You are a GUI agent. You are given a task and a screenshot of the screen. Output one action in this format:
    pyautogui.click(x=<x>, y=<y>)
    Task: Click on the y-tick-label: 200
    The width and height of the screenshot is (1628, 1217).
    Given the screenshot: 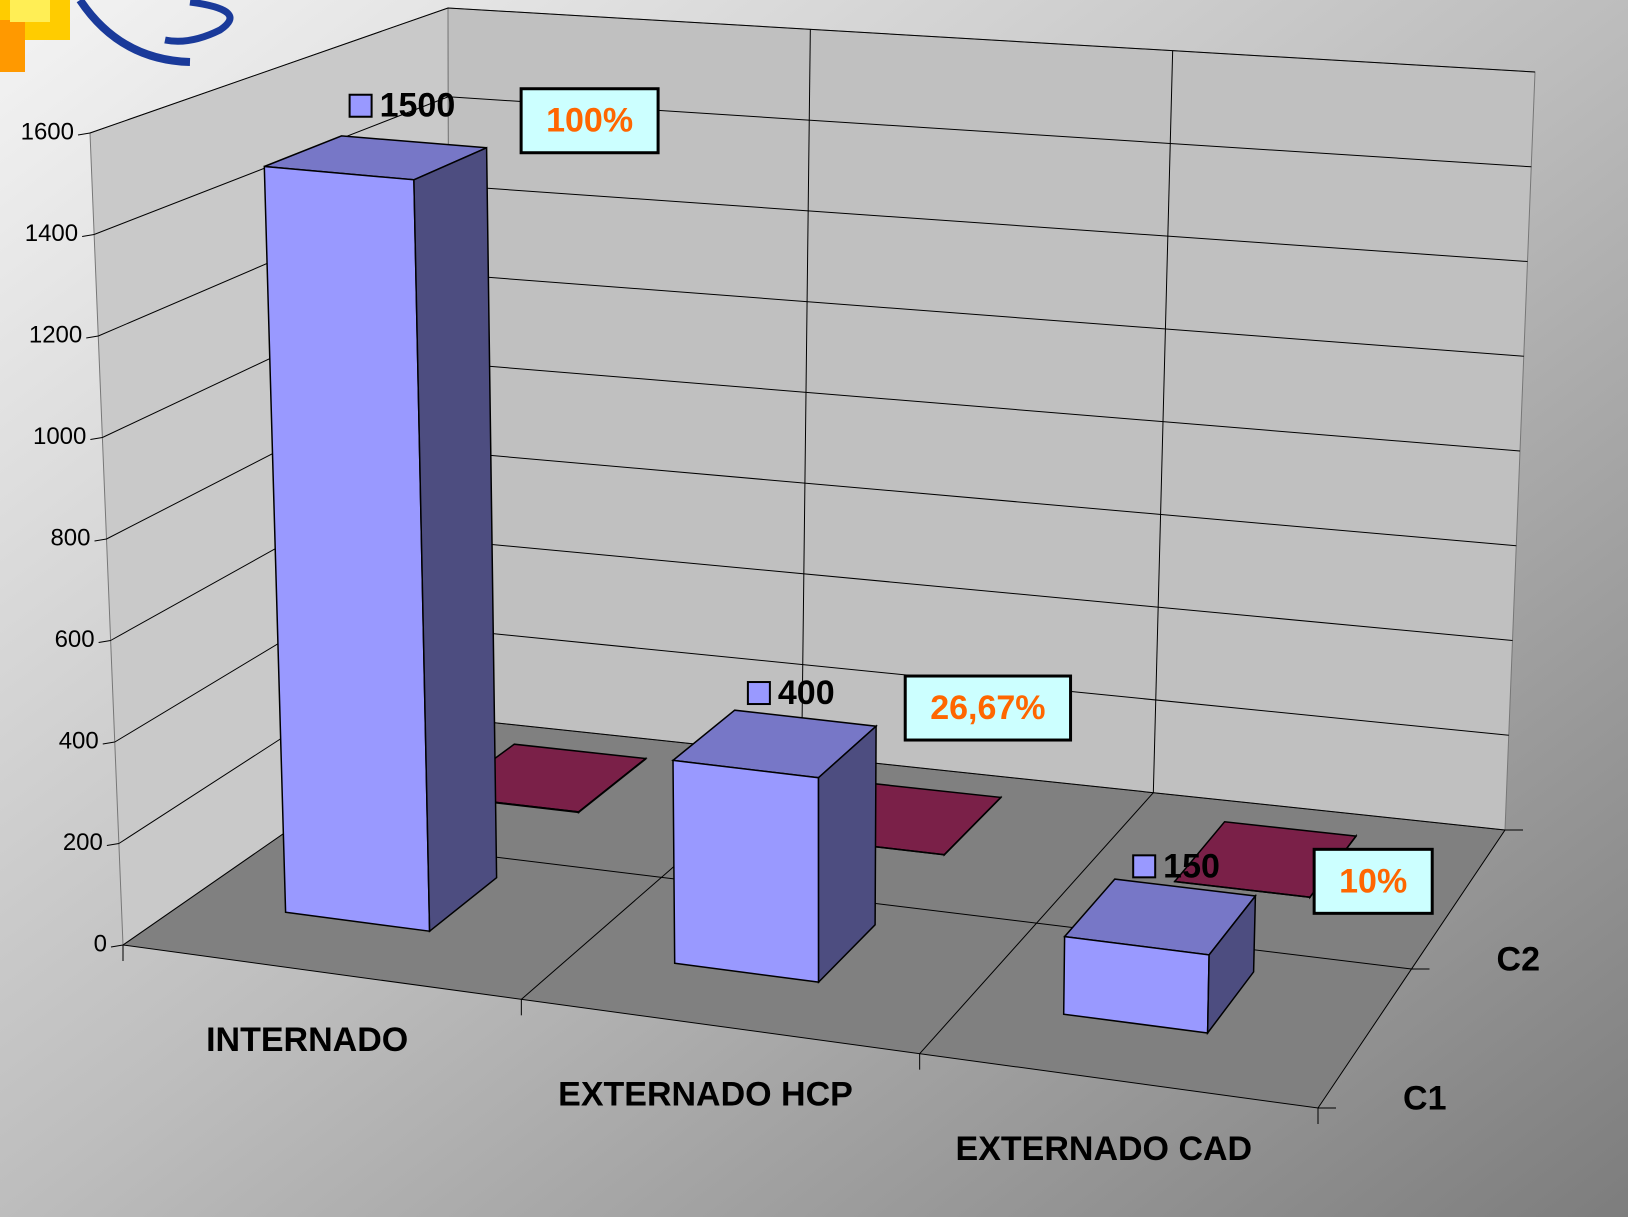 What is the action you would take?
    pyautogui.click(x=83, y=842)
    